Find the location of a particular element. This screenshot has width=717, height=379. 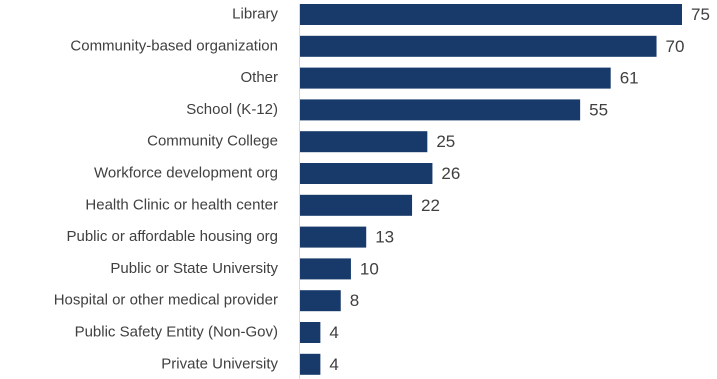

category-label: Community-based organization is located at coordinates (174, 45).